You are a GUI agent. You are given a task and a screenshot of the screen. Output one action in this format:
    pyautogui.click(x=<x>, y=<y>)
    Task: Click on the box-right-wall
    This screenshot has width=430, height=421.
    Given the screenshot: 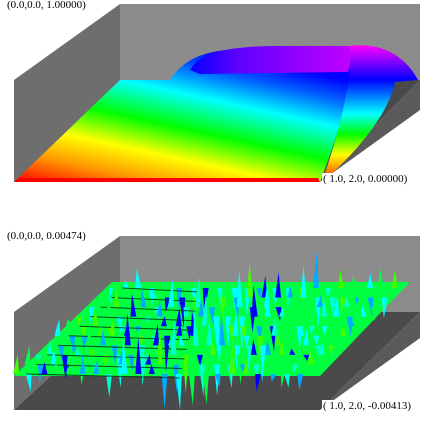 What is the action you would take?
    pyautogui.click(x=370, y=361)
    